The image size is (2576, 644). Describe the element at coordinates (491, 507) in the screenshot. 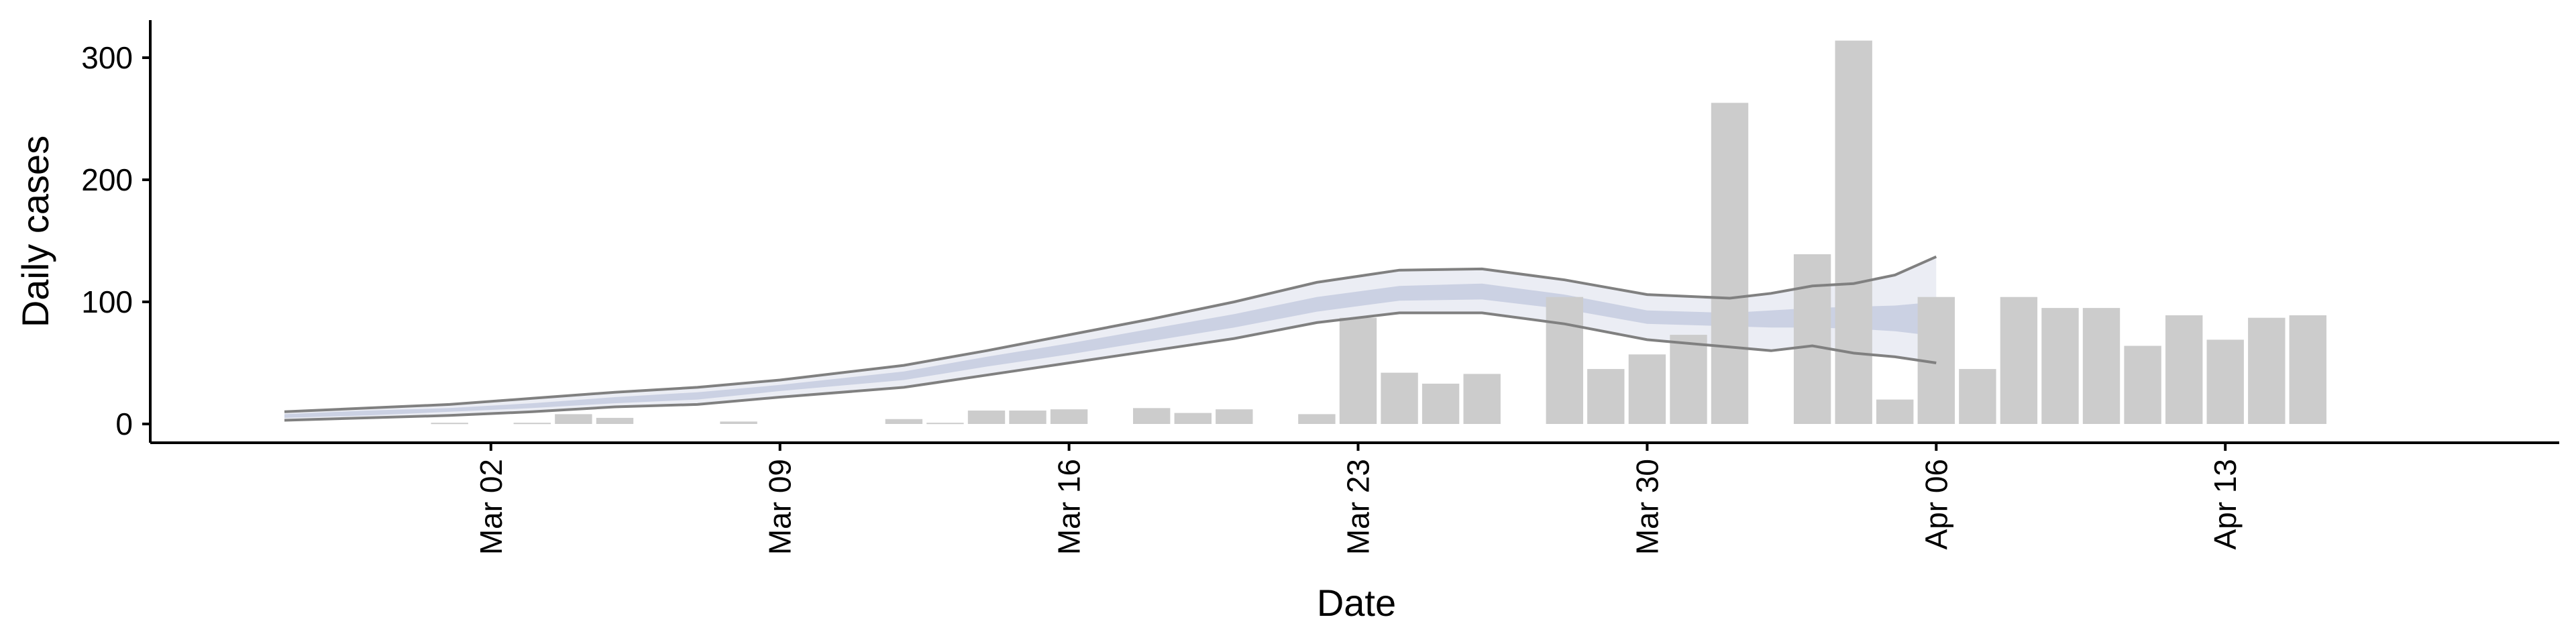

I see `x-tick-label-2020-03-02: Mar 02` at that location.